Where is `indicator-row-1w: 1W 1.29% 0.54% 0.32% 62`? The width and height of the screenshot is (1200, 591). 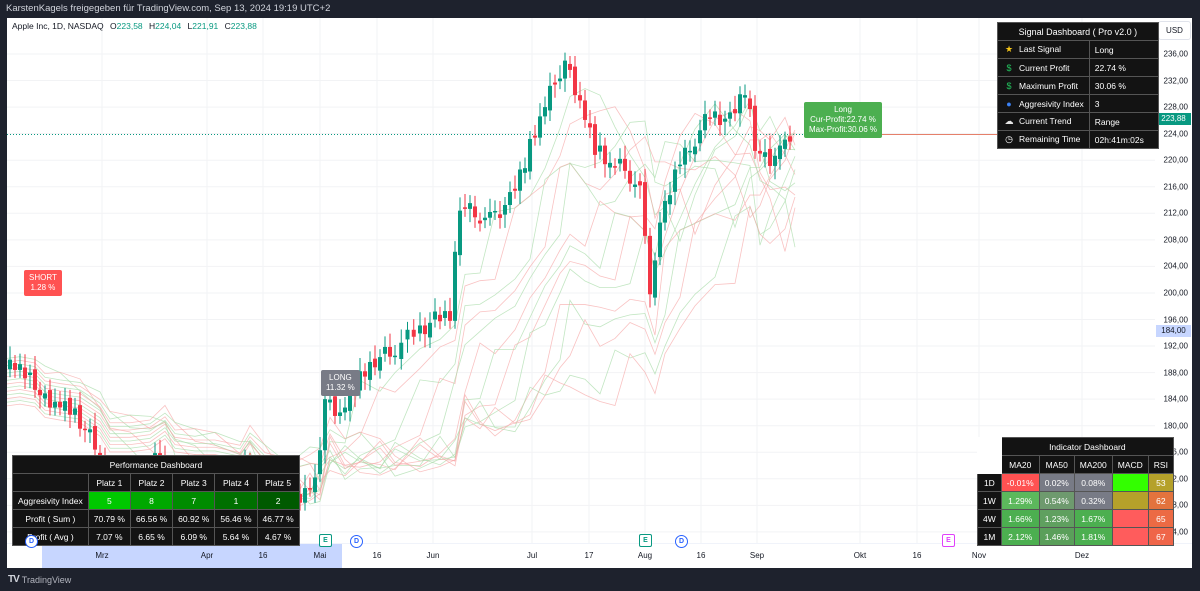 indicator-row-1w: 1W 1.29% 0.54% 0.32% 62 is located at coordinates (1075, 500).